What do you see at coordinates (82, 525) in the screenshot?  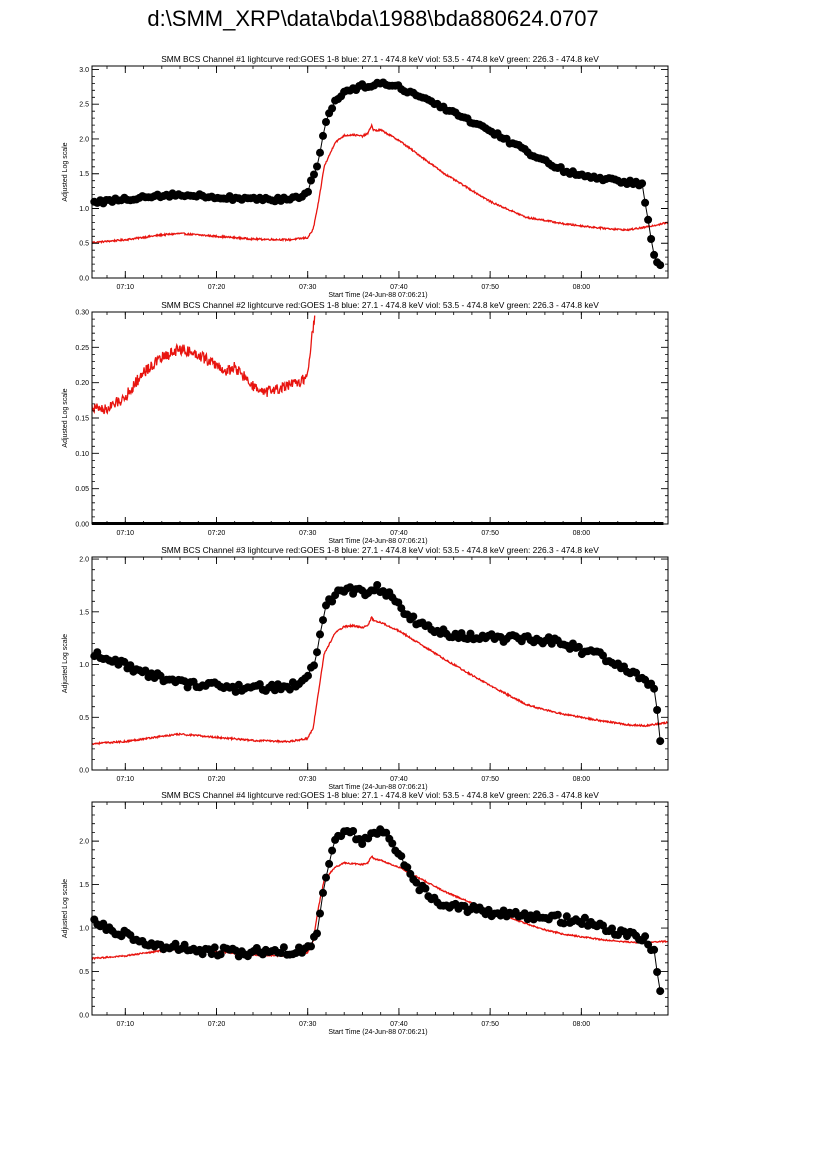 I see `y-tick-label: 0.00` at bounding box center [82, 525].